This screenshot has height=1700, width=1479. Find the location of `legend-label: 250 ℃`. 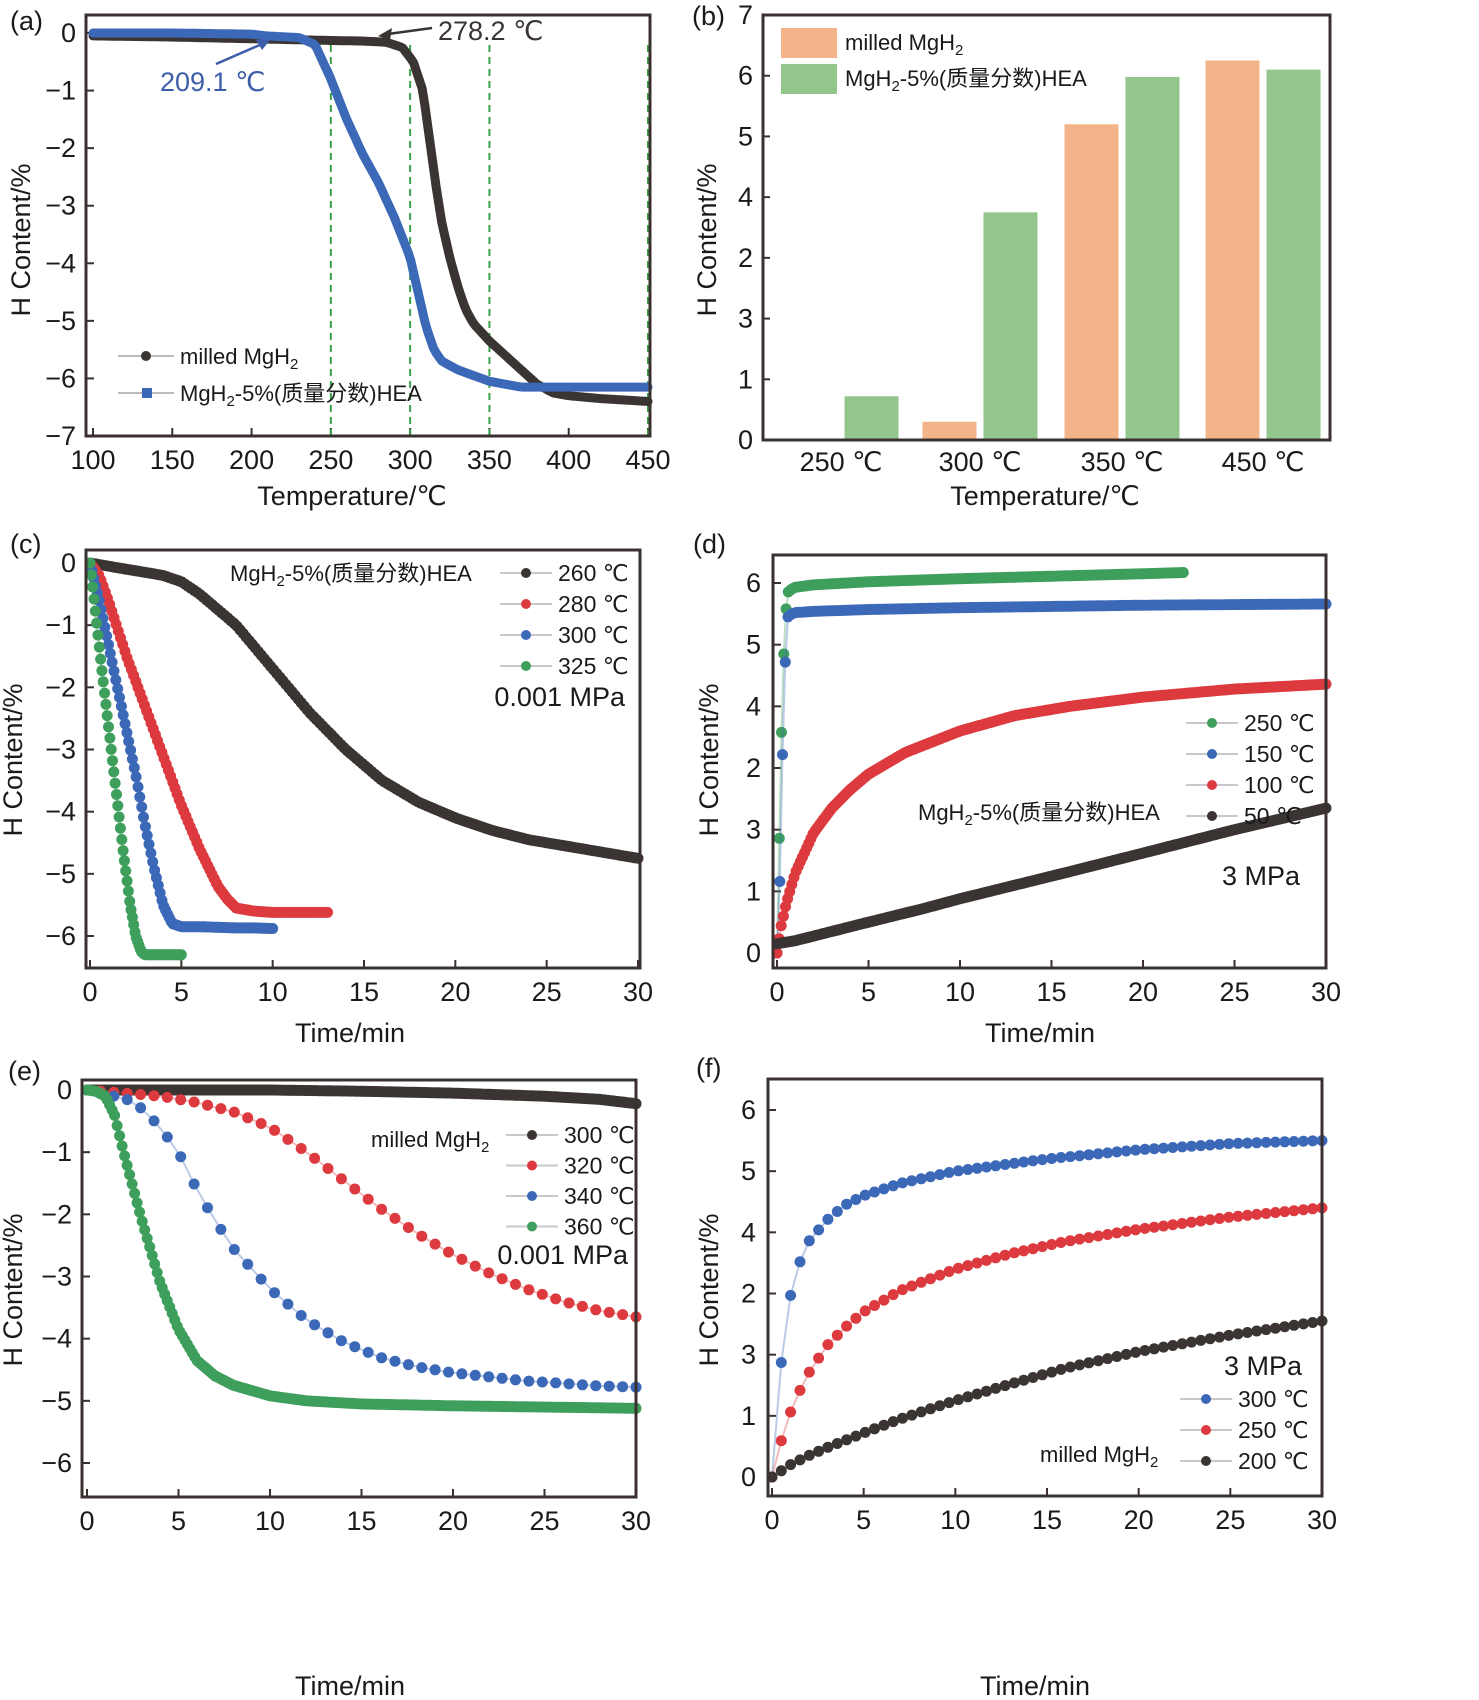

legend-label: 250 ℃ is located at coordinates (1279, 723).